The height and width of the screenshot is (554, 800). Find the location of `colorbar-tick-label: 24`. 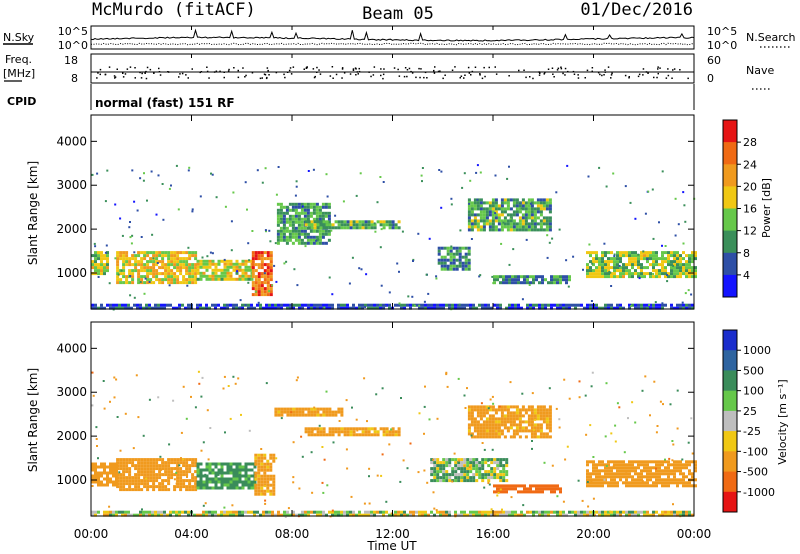

colorbar-tick-label: 24 is located at coordinates (750, 164).